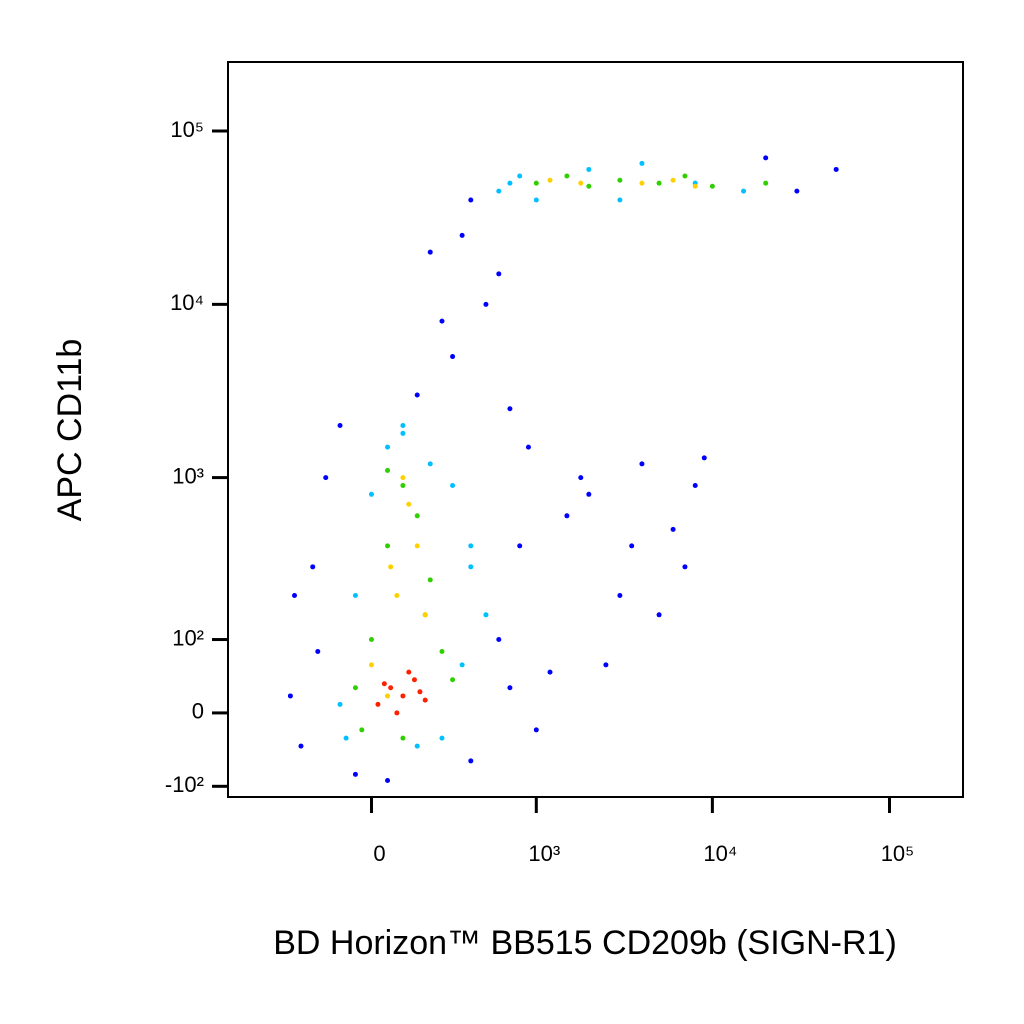 This screenshot has width=1024, height=1024. Describe the element at coordinates (187, 129) in the screenshot. I see `y-tick-label: 10⁵` at that location.